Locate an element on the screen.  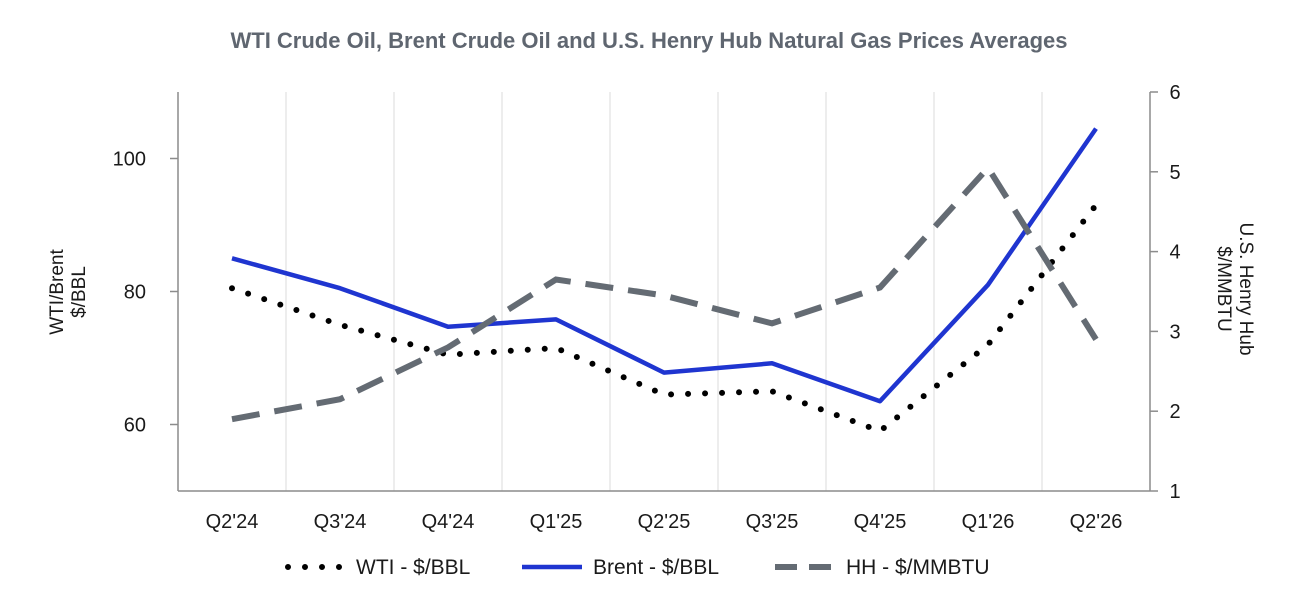
x-tick-label: Q2'25 is located at coordinates (664, 522).